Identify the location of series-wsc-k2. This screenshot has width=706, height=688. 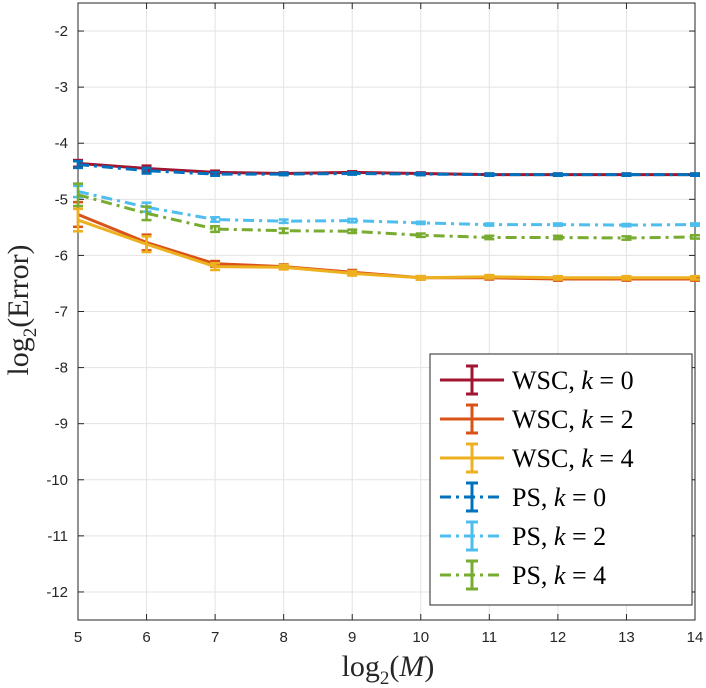
(386, 241).